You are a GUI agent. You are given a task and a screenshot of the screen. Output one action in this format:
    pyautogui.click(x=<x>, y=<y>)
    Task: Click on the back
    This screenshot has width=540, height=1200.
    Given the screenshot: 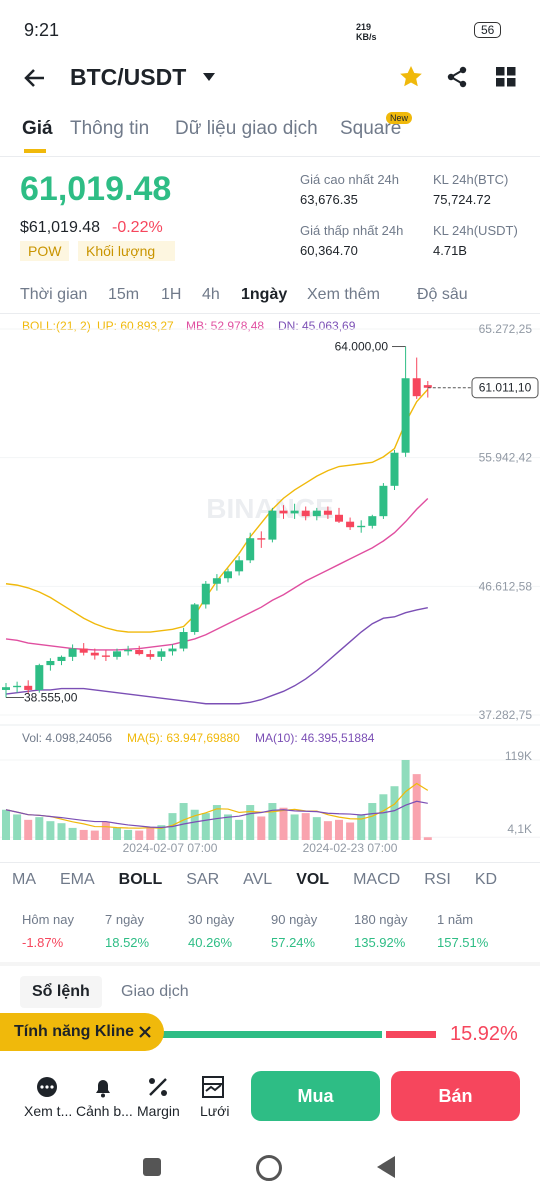 What is the action you would take?
    pyautogui.click(x=34, y=78)
    